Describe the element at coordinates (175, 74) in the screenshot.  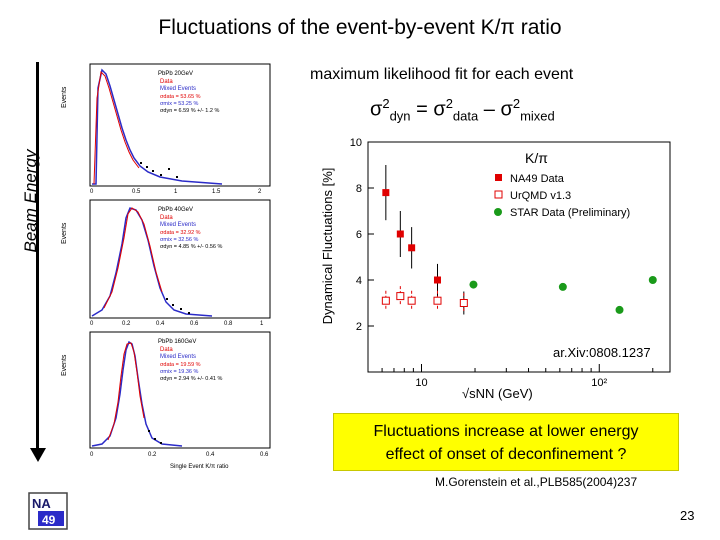
I see `panel-header: PbPb 20GeV` at that location.